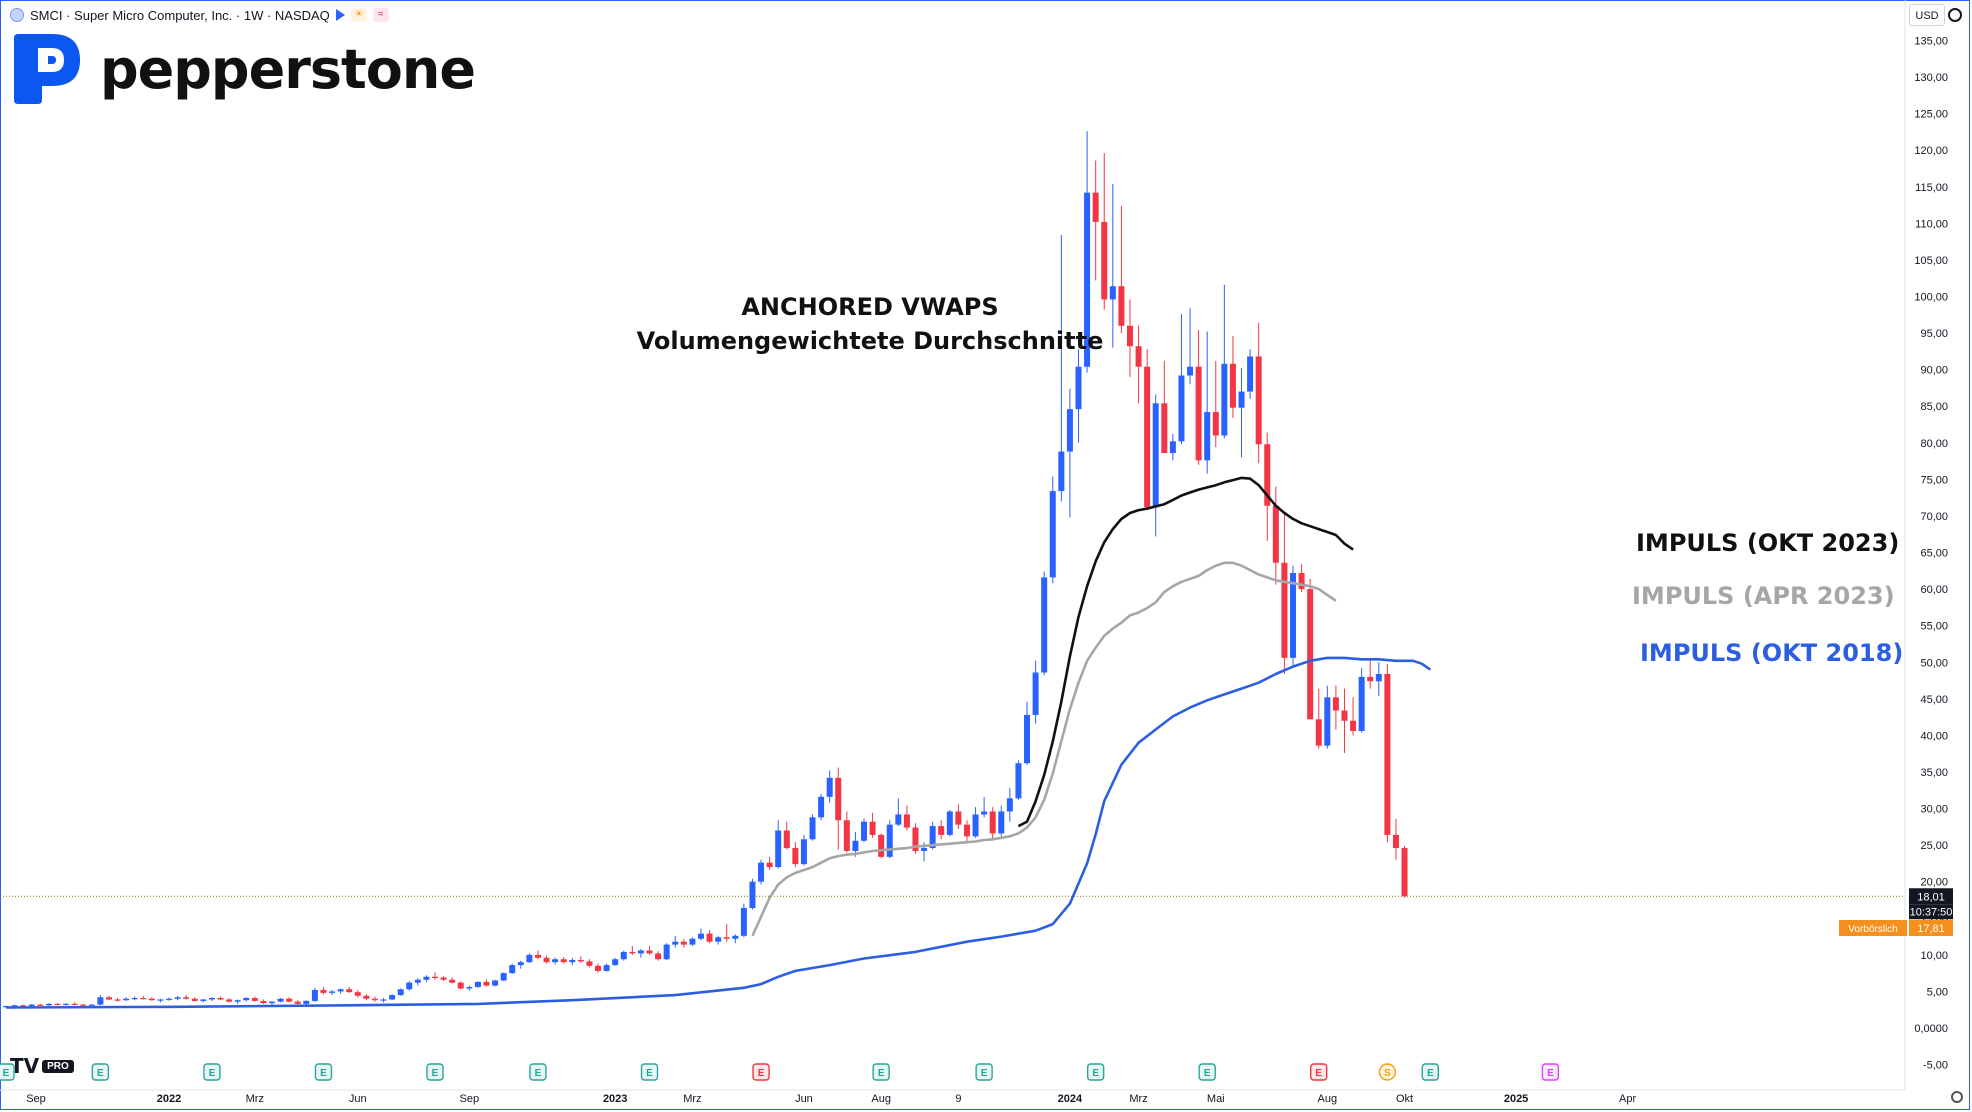 The height and width of the screenshot is (1112, 1972). I want to click on y-tick-label: 20,00, so click(1934, 883).